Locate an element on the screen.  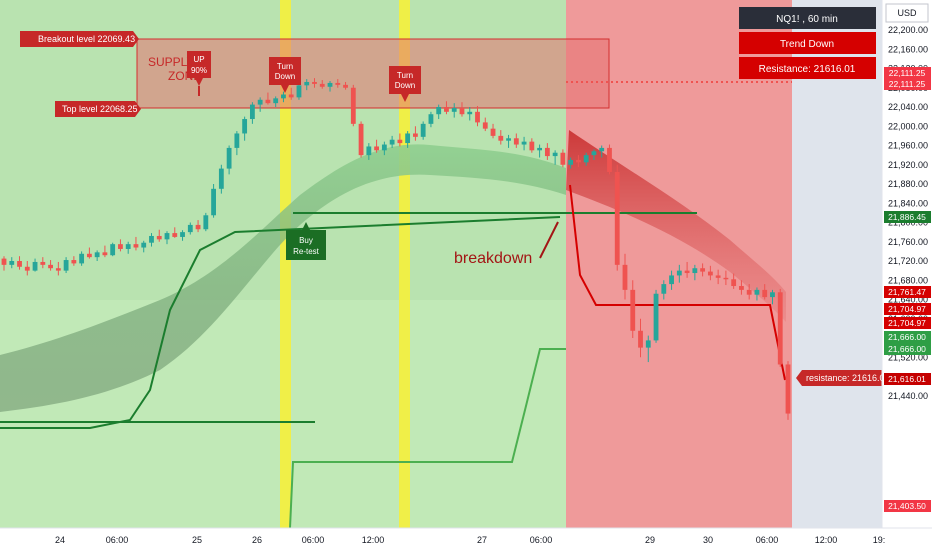
svg-text: 21,616.01 is located at coordinates (907, 379).